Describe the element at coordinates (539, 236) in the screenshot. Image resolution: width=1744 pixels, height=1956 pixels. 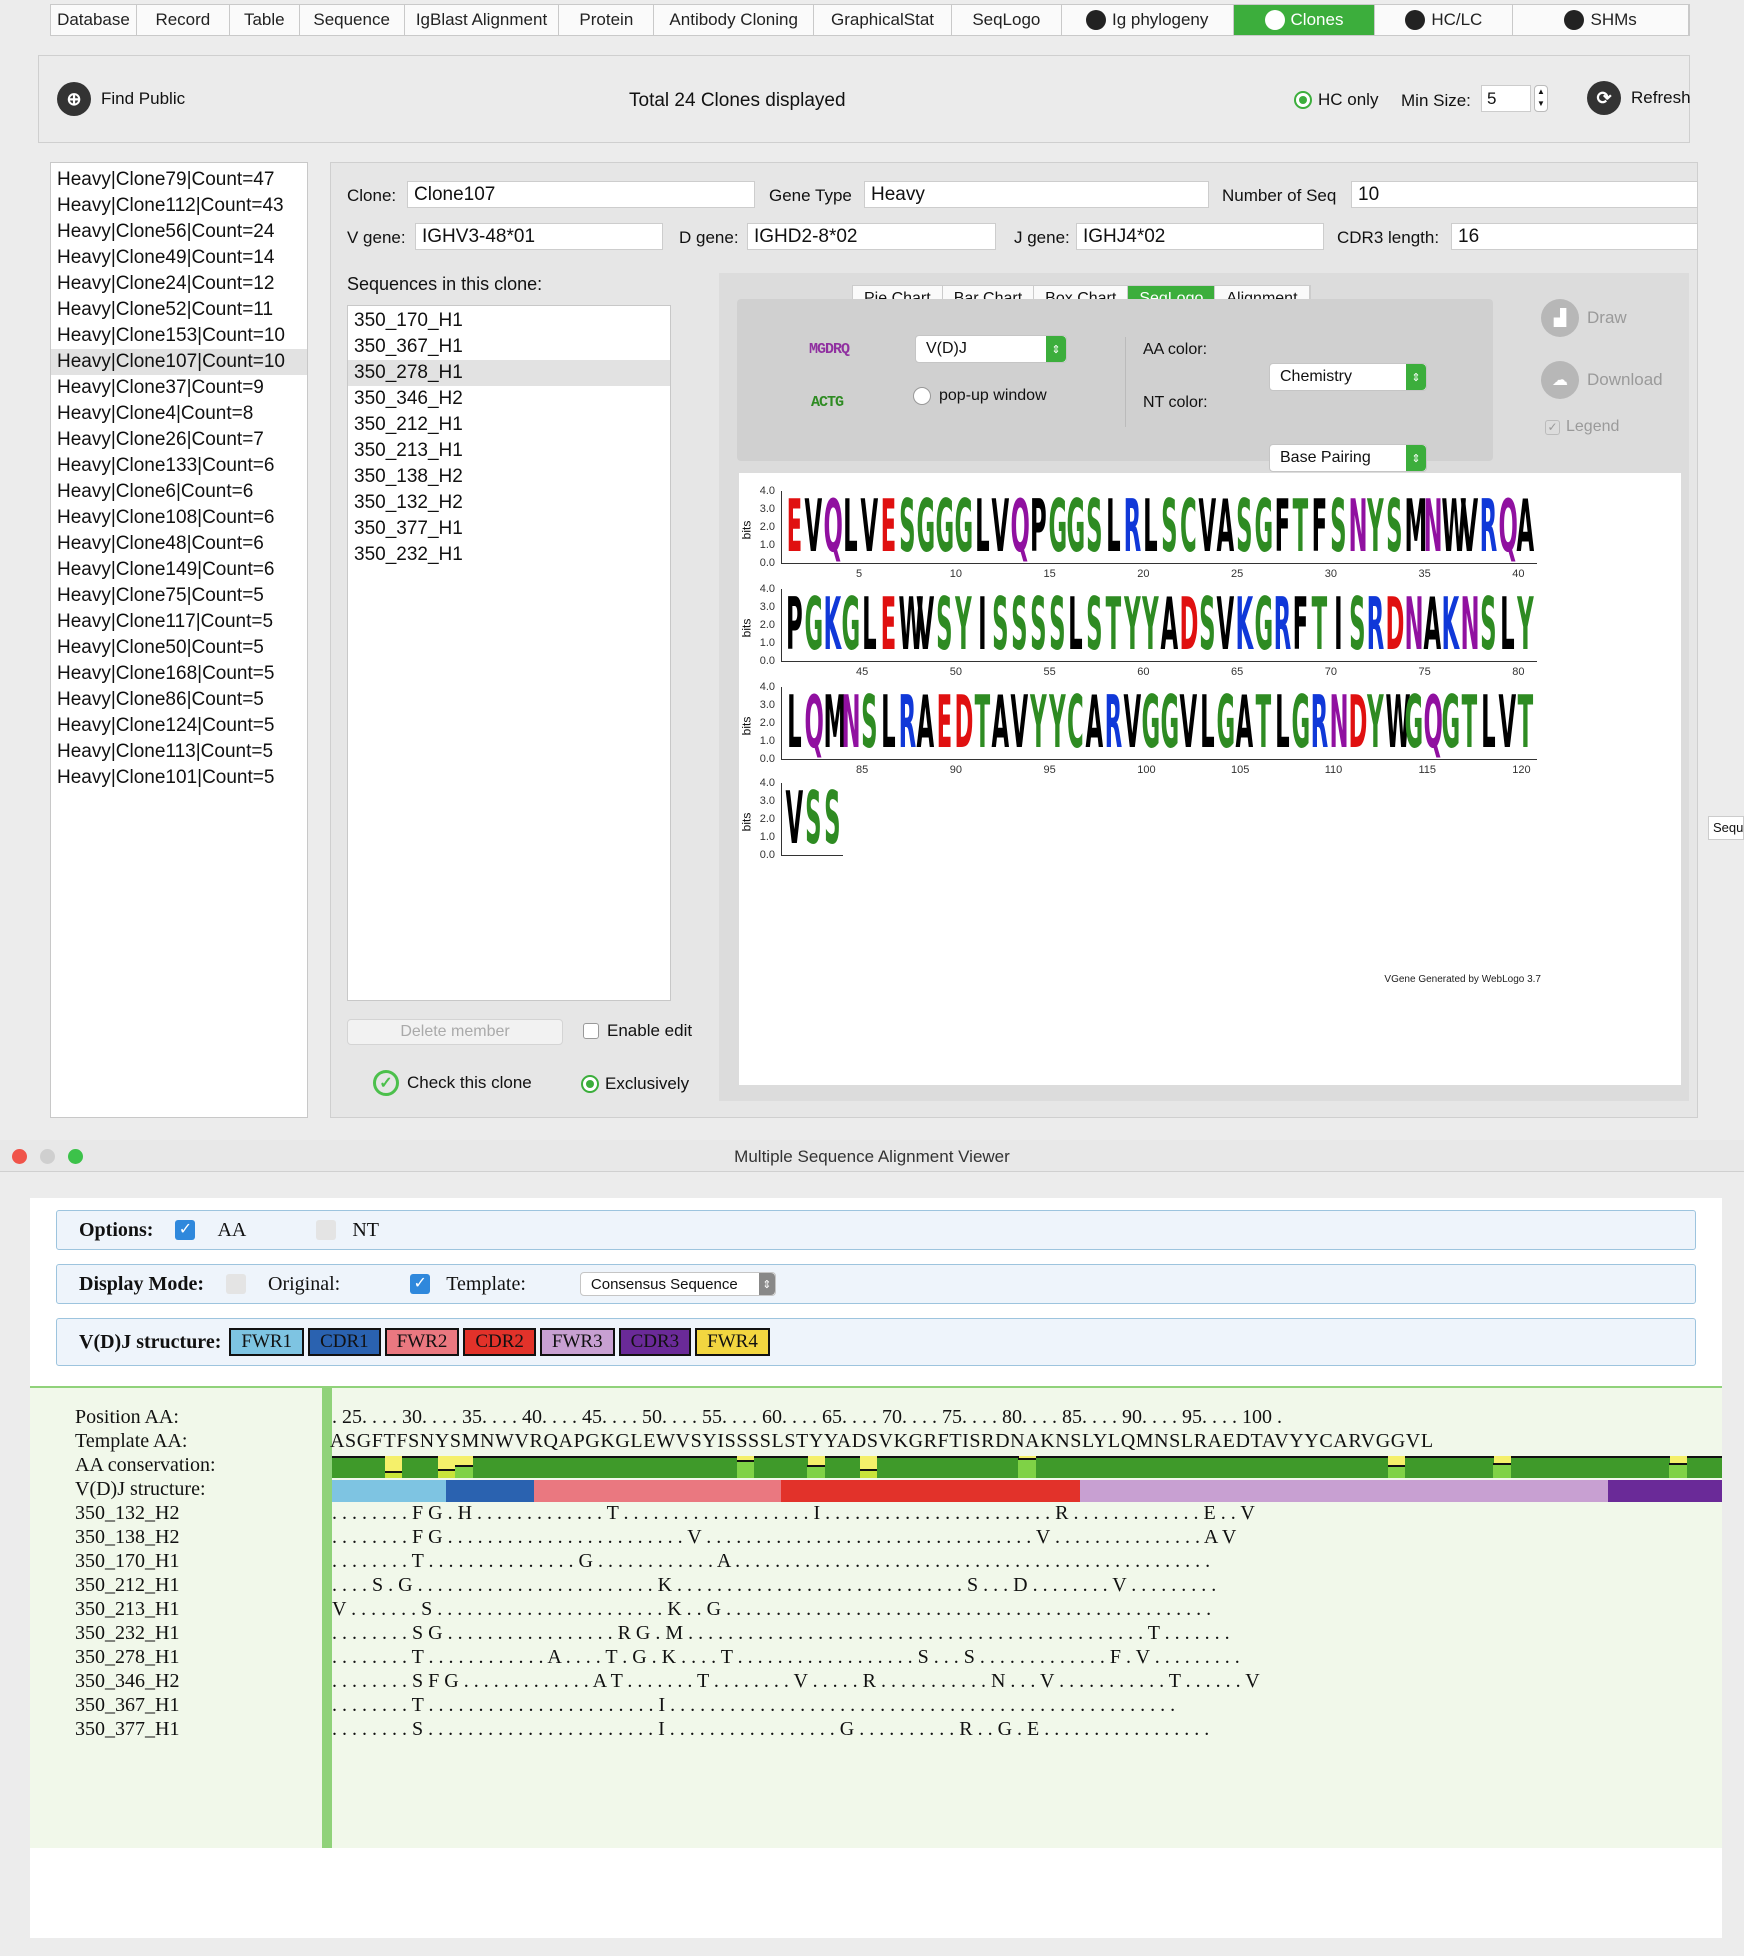
I see `v-gene-field: IGHV3-48*01` at that location.